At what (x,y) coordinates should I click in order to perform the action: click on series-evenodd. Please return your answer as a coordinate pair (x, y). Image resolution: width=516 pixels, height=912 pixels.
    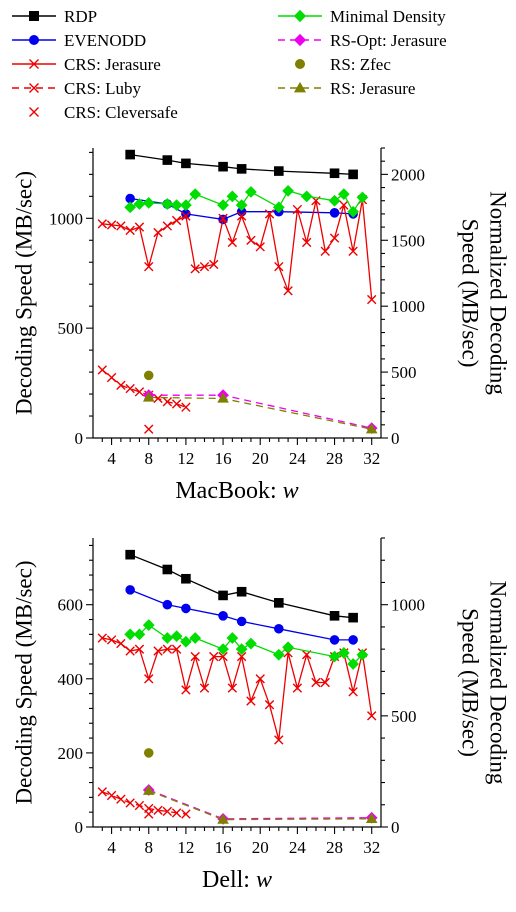
    Looking at the image, I should click on (241, 615).